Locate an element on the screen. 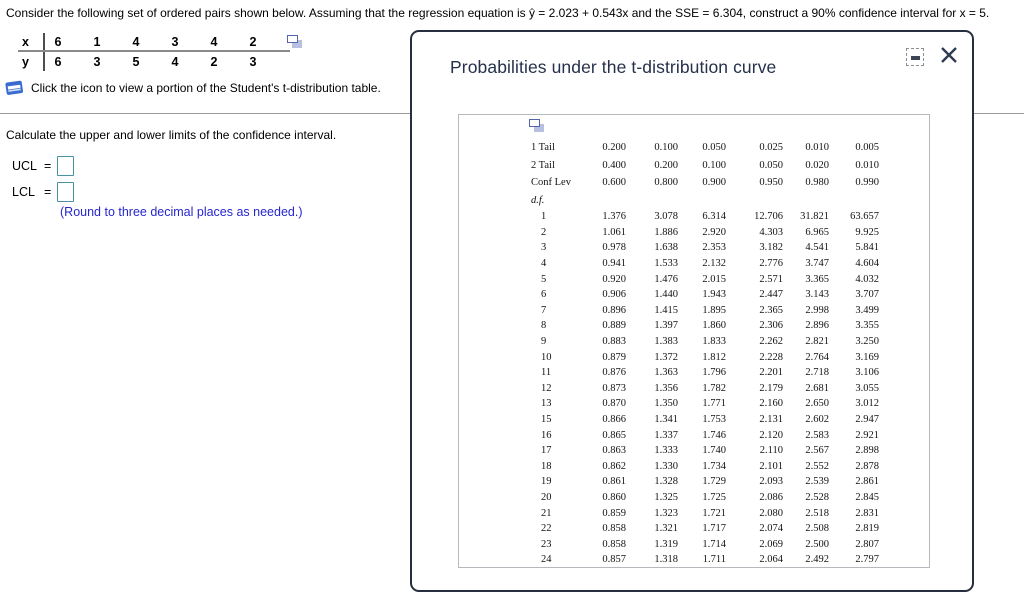  t-table-row: 8 0.889 1.397 1.860 2.306 2.896 3.355 is located at coordinates (730, 326).